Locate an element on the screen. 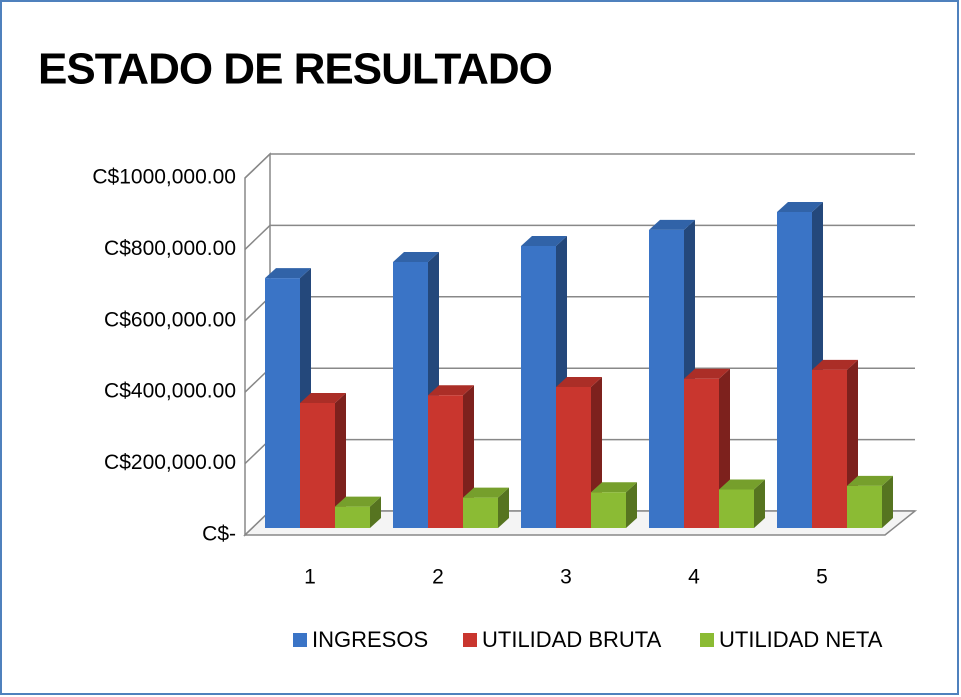  chart-title: ESTADO DE RESULTADO is located at coordinates (295, 69).